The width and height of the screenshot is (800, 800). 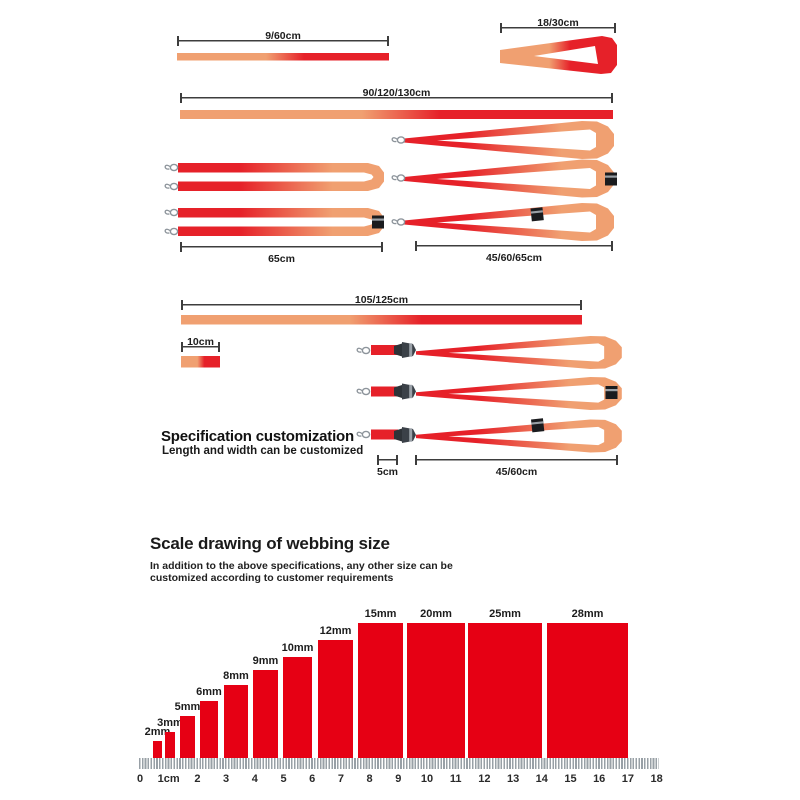 What do you see at coordinates (236, 721) in the screenshot?
I see `webbing-bar-8mm` at bounding box center [236, 721].